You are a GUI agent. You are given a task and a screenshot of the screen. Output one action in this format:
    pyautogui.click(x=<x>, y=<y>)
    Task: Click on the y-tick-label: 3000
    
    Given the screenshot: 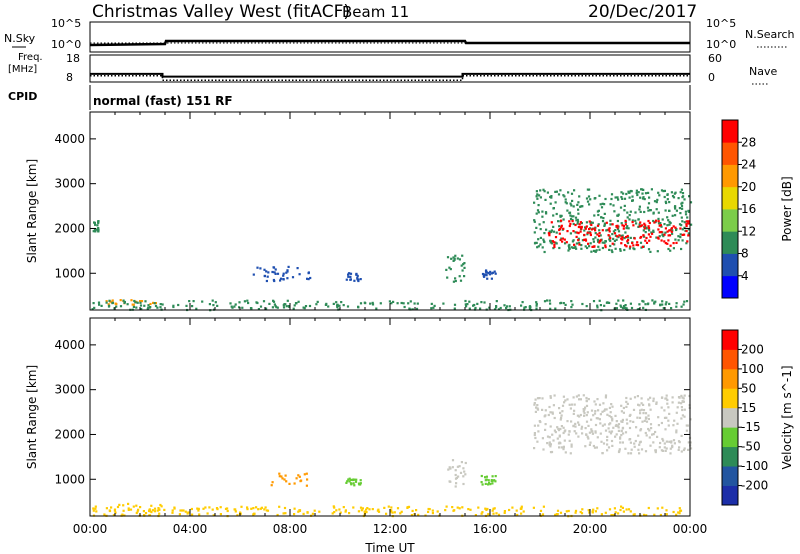 What is the action you would take?
    pyautogui.click(x=69, y=184)
    